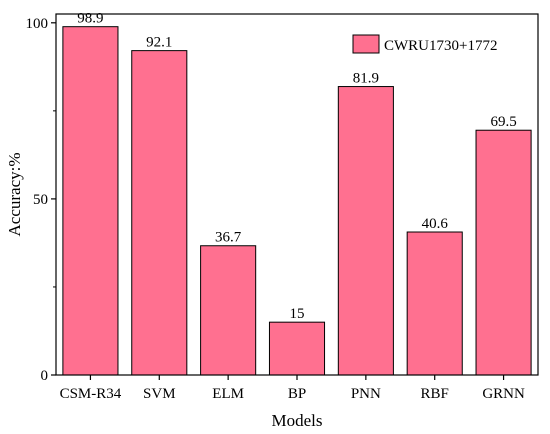 The width and height of the screenshot is (550, 434). Describe the element at coordinates (503, 252) in the screenshot. I see `bar-grnn` at that location.